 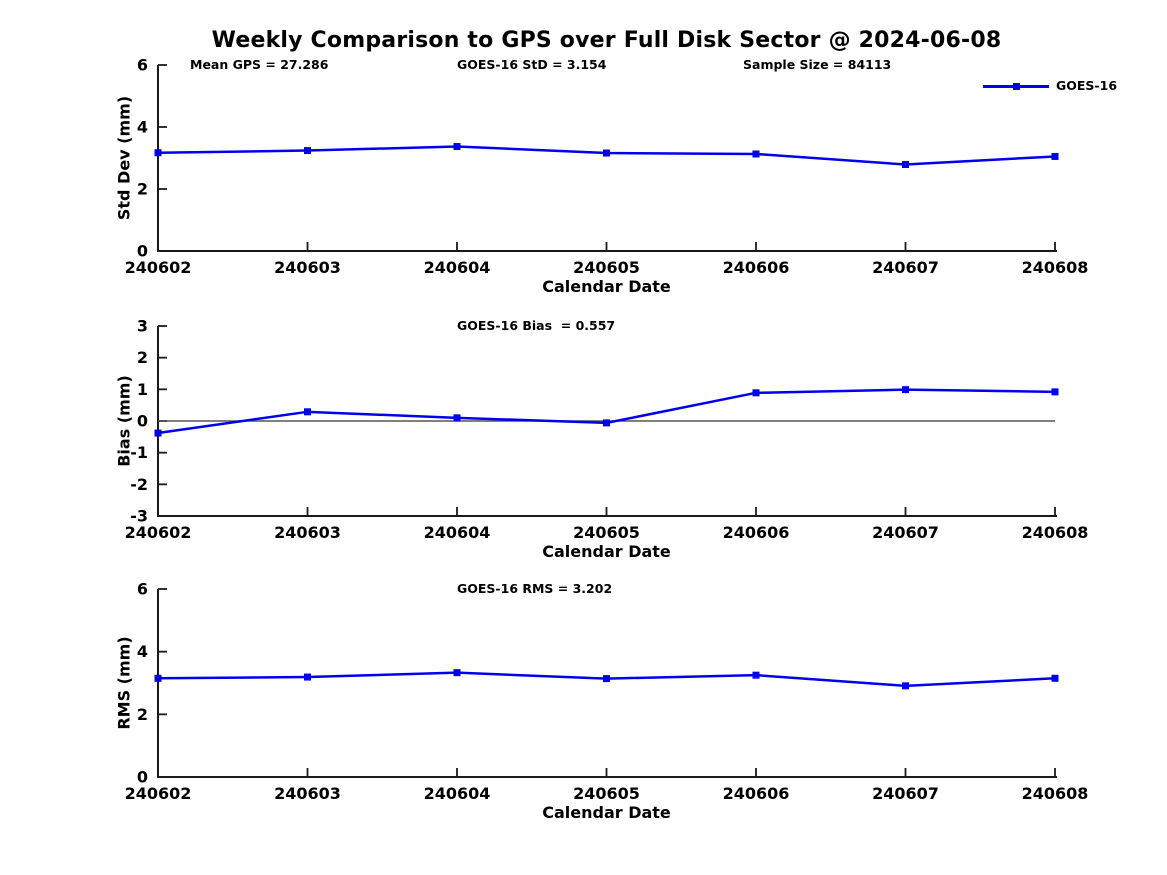 I want to click on rms-x-axis-label: Calendar Date, so click(x=606, y=812).